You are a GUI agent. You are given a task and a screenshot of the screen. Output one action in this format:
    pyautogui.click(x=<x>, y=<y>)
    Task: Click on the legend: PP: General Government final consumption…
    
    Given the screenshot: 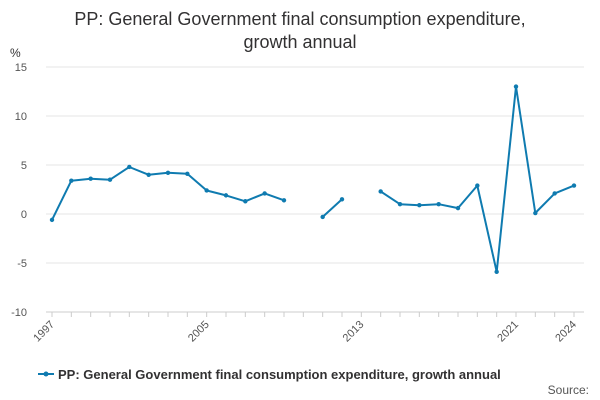 What is the action you would take?
    pyautogui.click(x=269, y=374)
    